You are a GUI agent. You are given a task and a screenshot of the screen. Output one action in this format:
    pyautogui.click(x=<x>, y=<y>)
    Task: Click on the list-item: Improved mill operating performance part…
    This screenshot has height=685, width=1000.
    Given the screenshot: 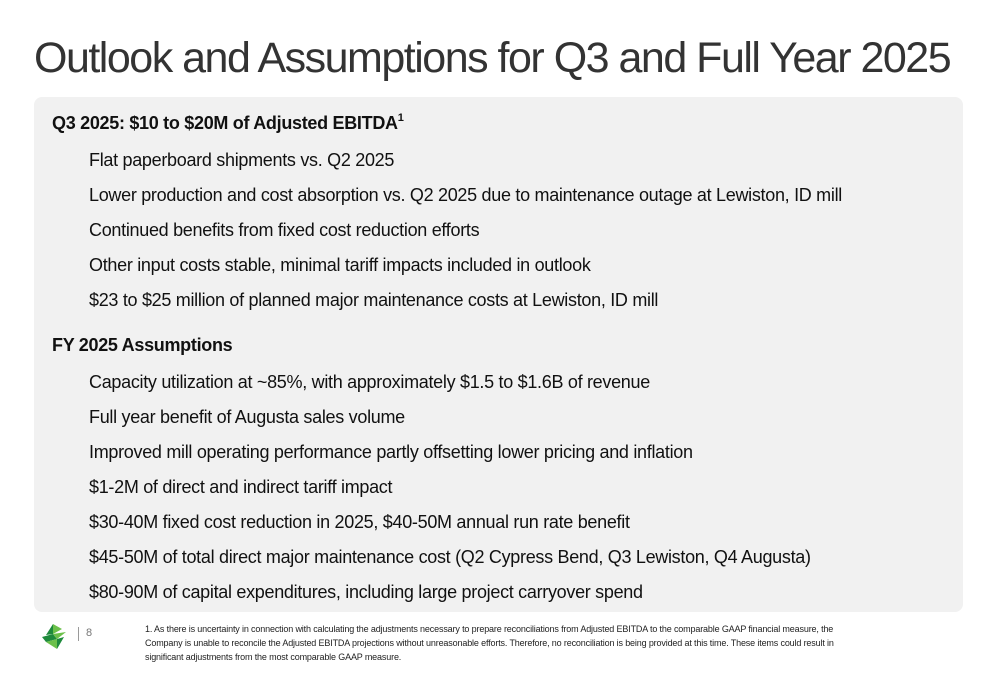 What is the action you would take?
    pyautogui.click(x=391, y=452)
    